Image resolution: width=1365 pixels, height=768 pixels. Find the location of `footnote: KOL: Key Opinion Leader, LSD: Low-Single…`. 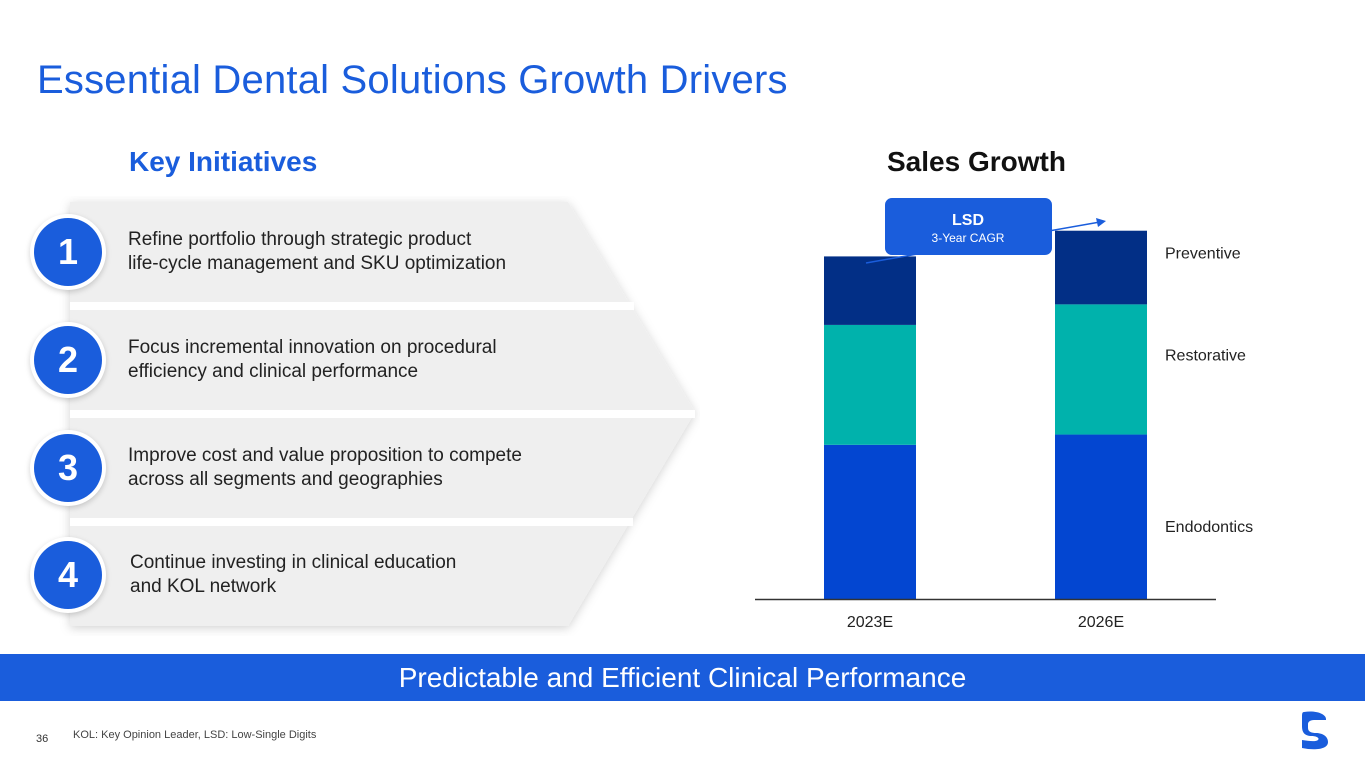

footnote: KOL: Key Opinion Leader, LSD: Low-Single… is located at coordinates (195, 735).